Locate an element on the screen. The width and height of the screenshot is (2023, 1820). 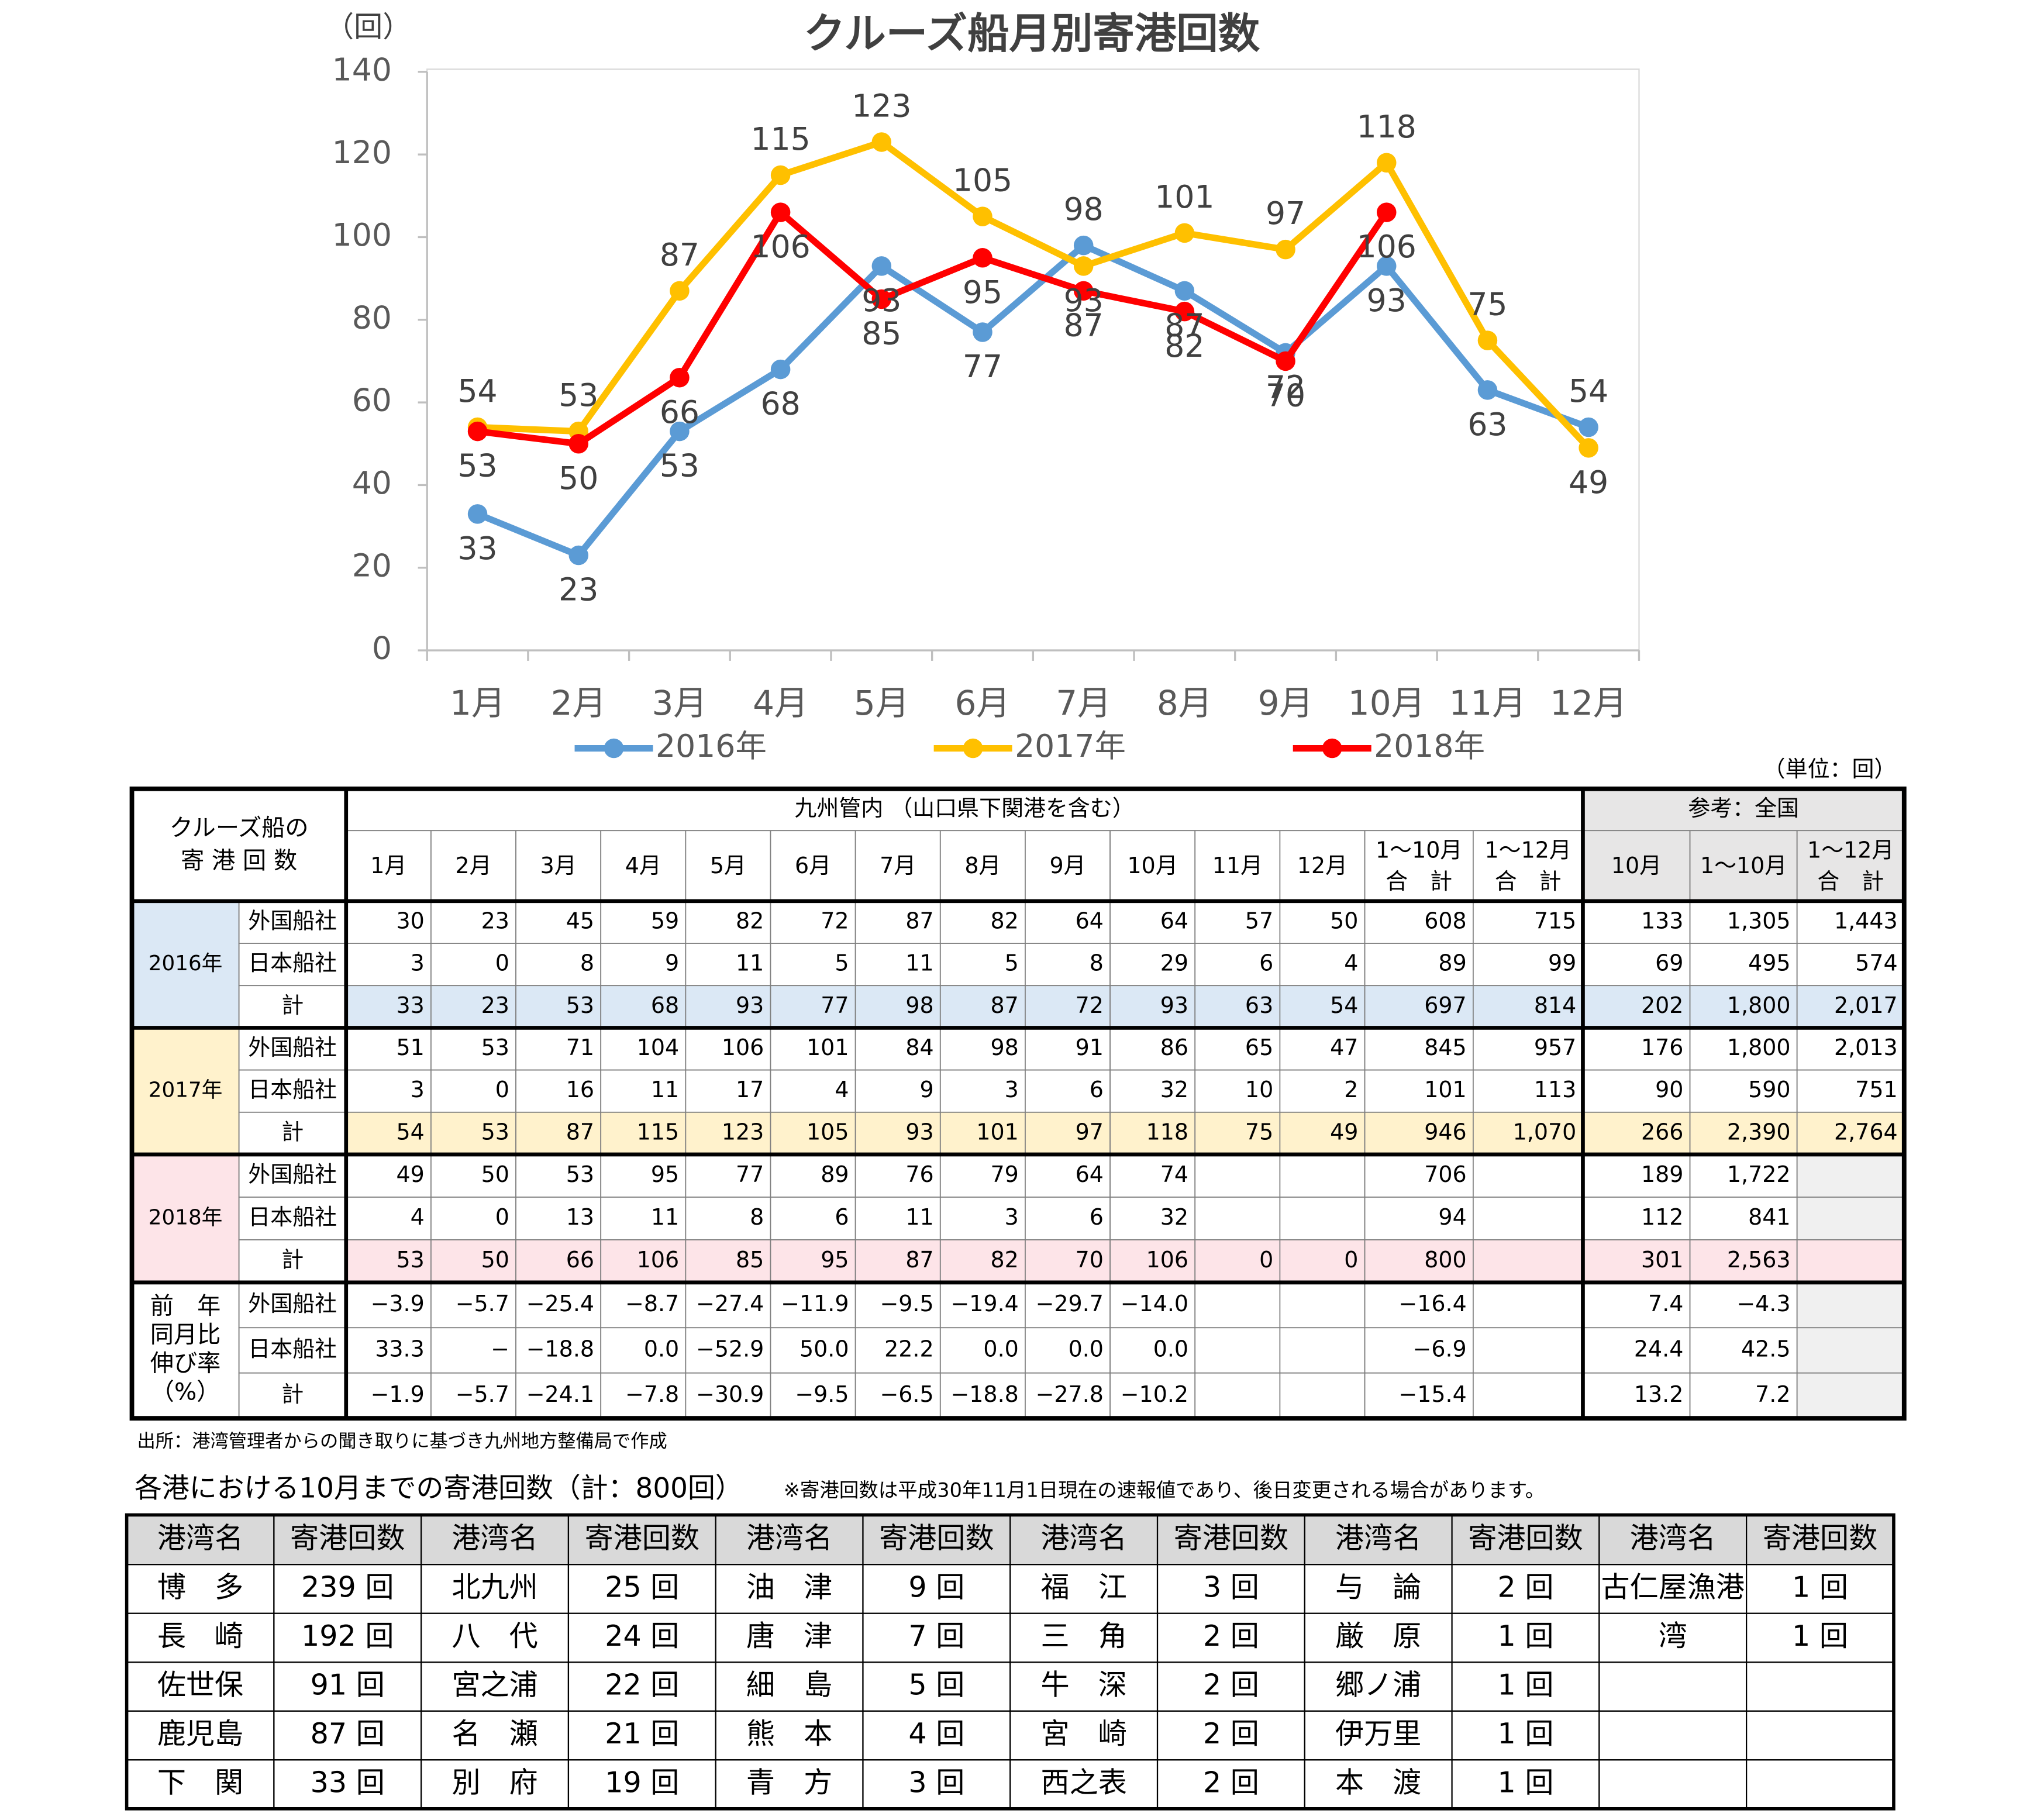
x-tick-label: 1月 is located at coordinates (477, 703).